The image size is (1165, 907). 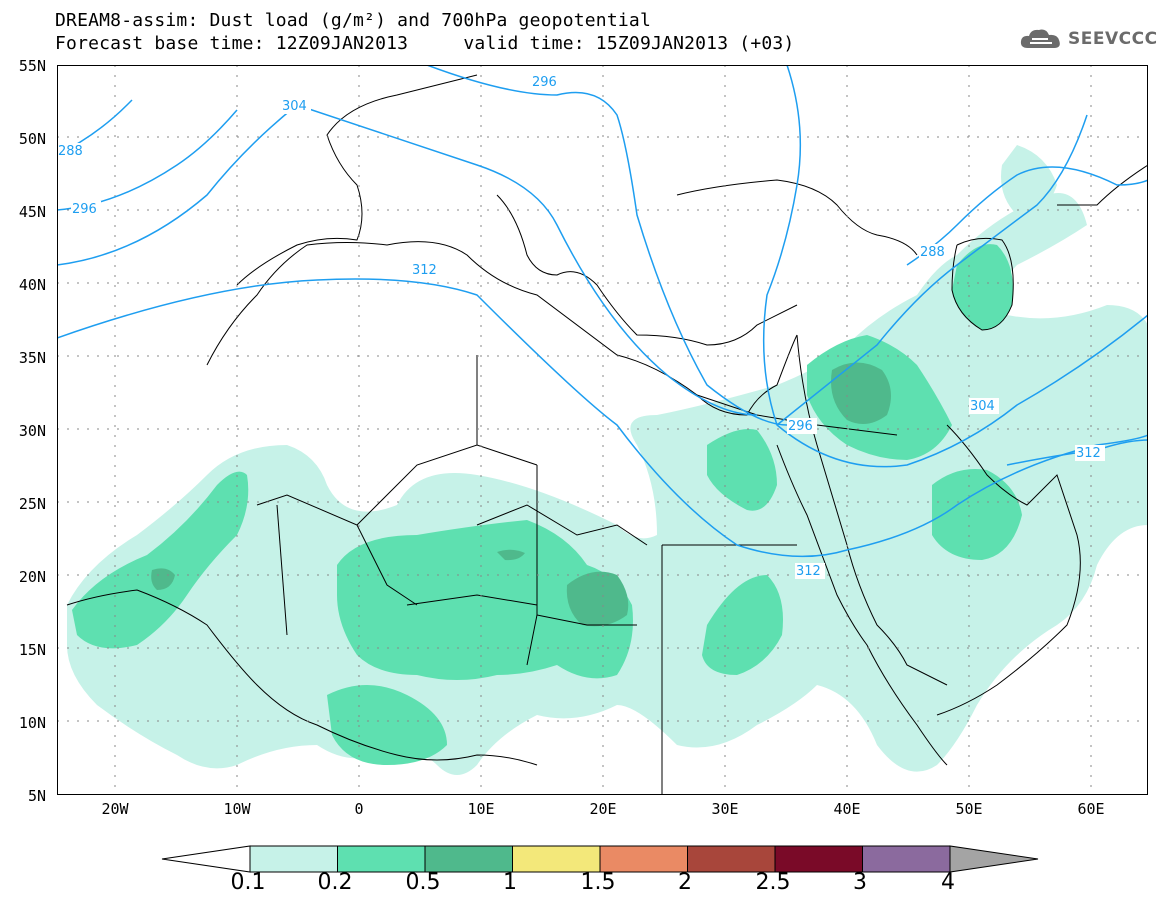 What do you see at coordinates (860, 882) in the screenshot?
I see `colorbar-label-3: 3` at bounding box center [860, 882].